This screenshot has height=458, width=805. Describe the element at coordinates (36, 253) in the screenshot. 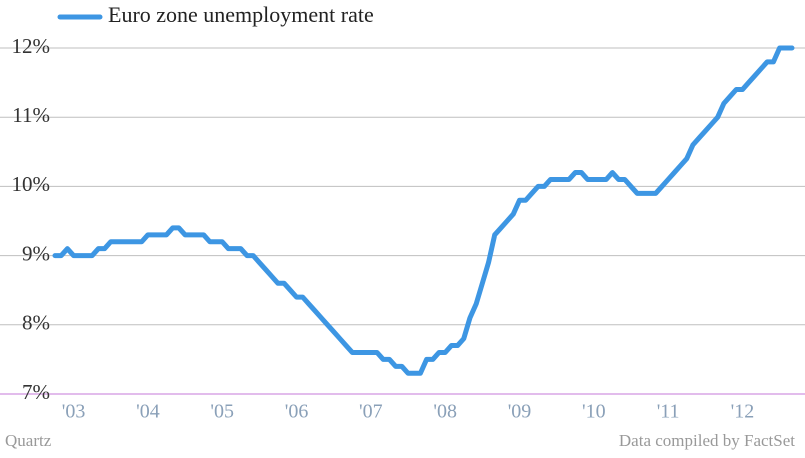

I see `y-tick-label: 9%` at that location.